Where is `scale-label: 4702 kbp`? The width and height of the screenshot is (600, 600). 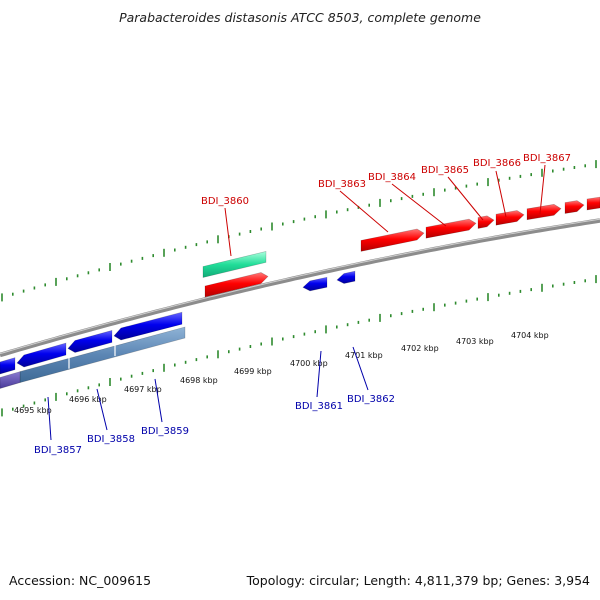
scale-label: 4702 kbp is located at coordinates (420, 348).